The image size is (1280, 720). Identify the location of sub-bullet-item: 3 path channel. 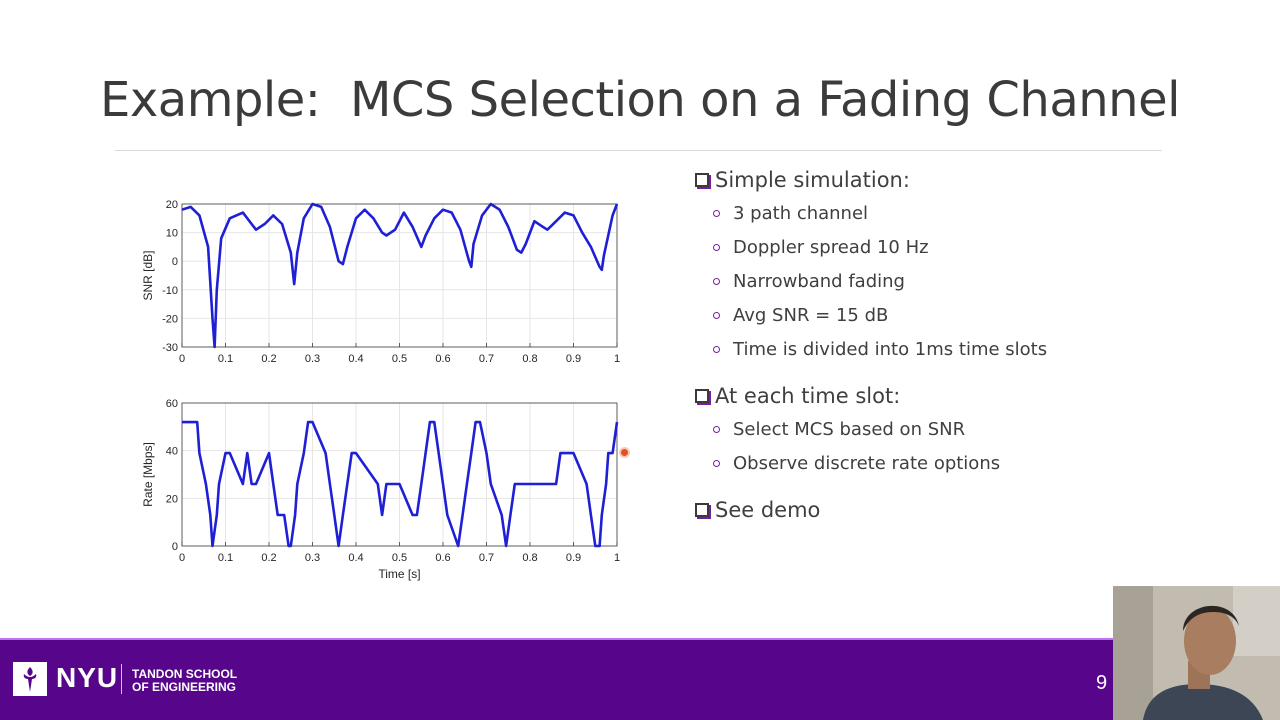
(903, 213).